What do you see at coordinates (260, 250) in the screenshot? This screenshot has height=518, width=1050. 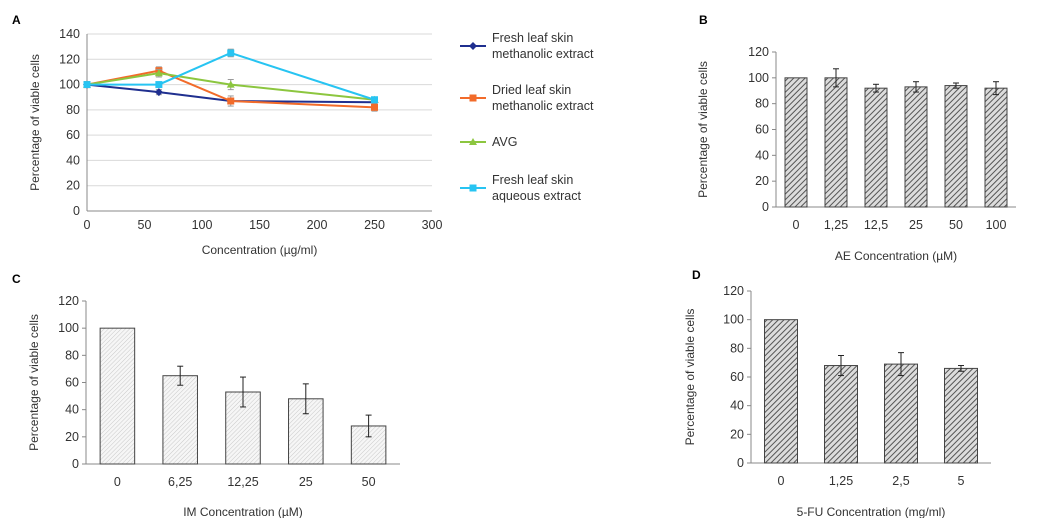 I see `x-axis-label: Concentration (µg/ml)` at bounding box center [260, 250].